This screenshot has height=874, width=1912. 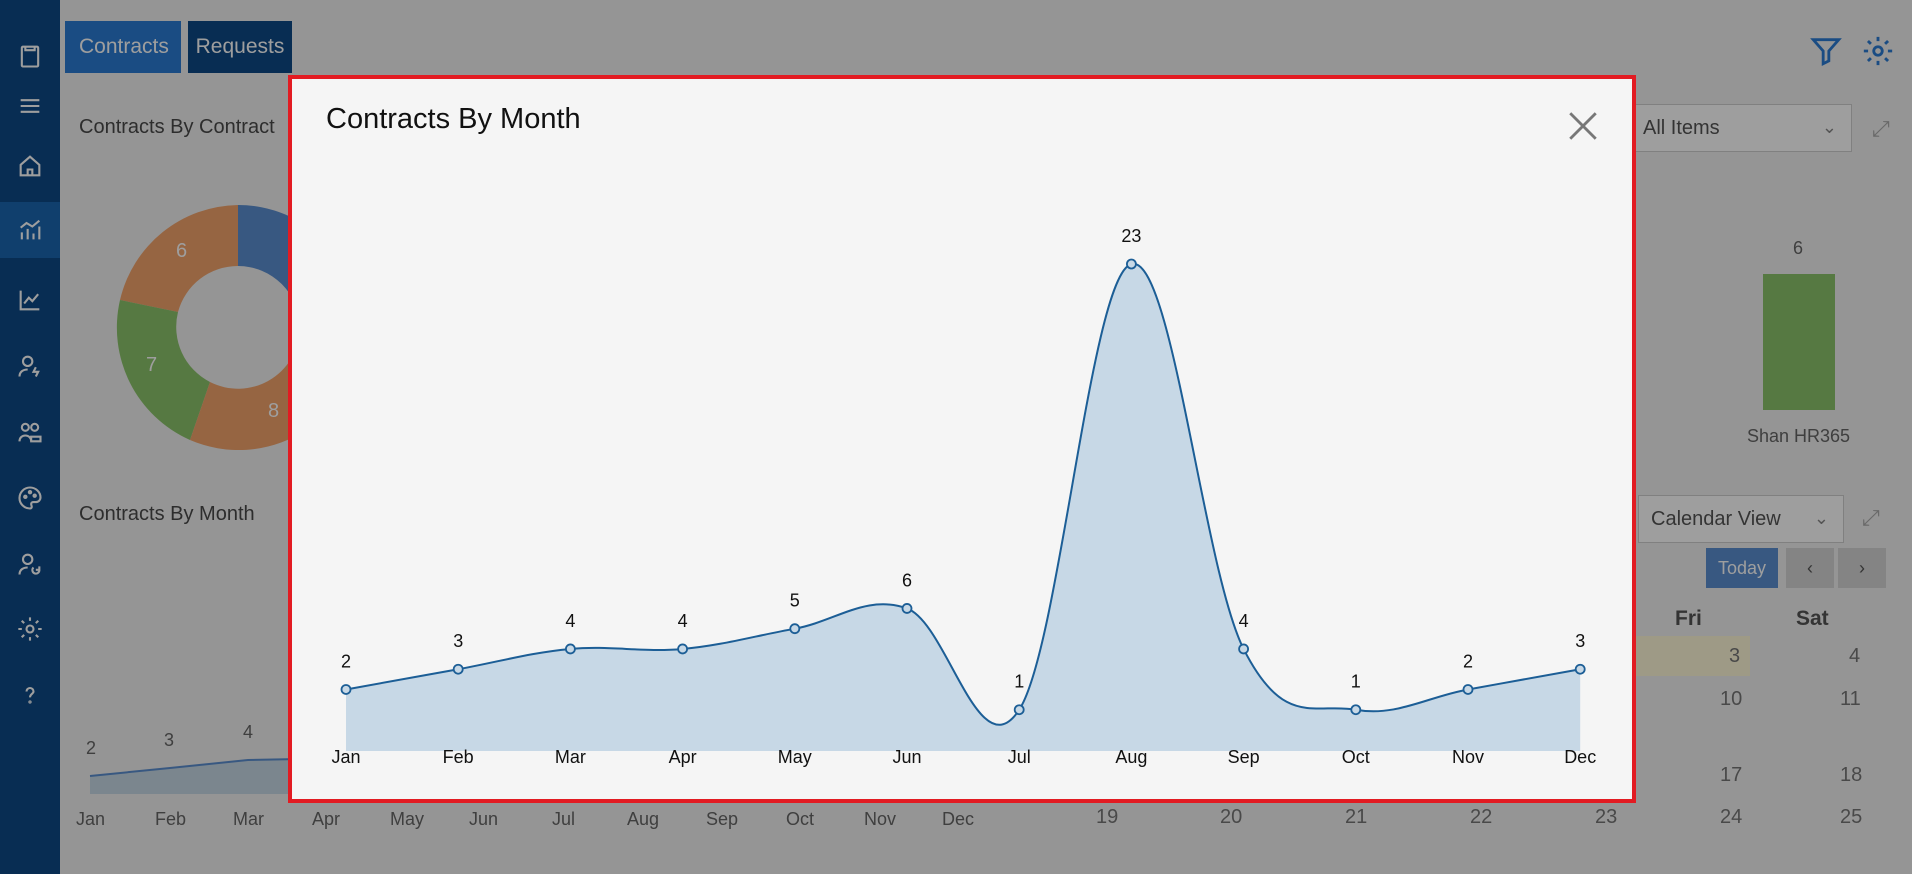 What do you see at coordinates (722, 819) in the screenshot?
I see `month-label: Sep` at bounding box center [722, 819].